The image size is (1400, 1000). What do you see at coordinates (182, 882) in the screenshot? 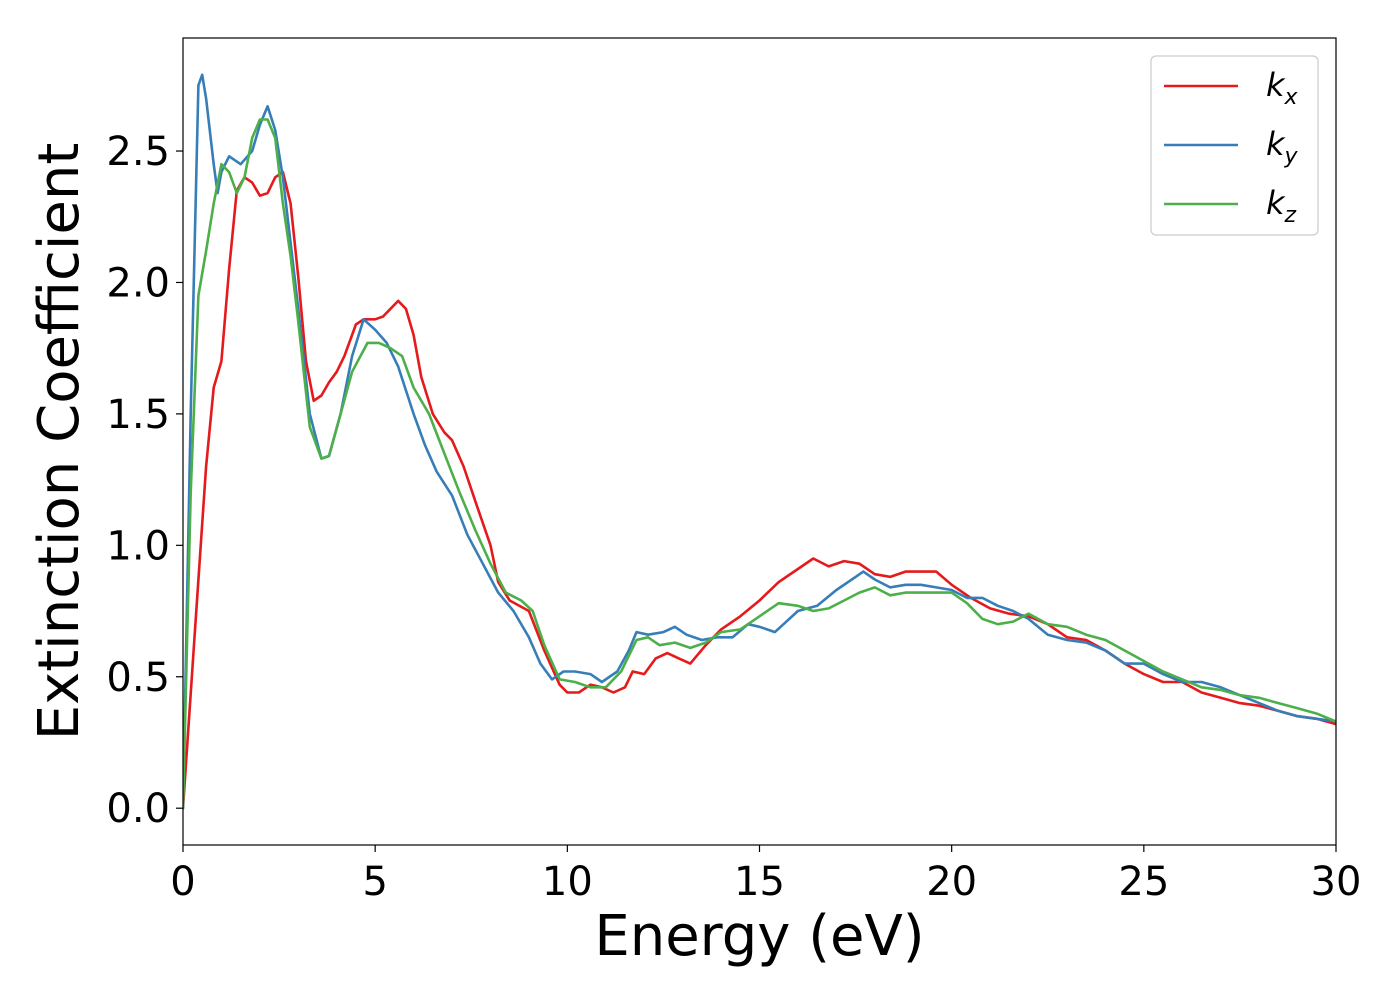
I see `x-tick-label: 0` at bounding box center [182, 882].